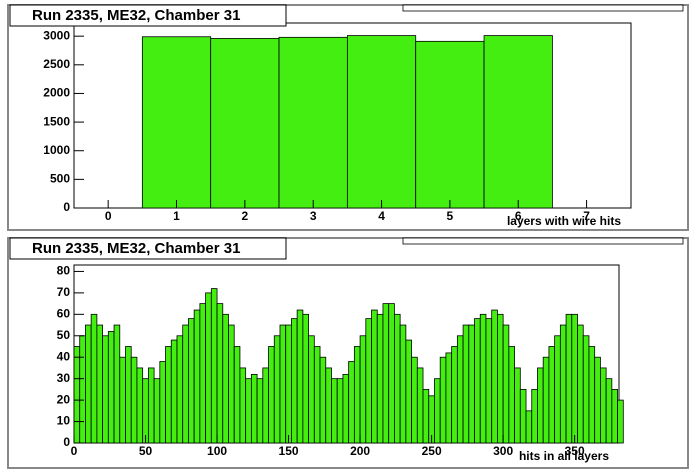 Image resolution: width=696 pixels, height=472 pixels. What do you see at coordinates (381, 216) in the screenshot?
I see `x-tick-label: 4` at bounding box center [381, 216].